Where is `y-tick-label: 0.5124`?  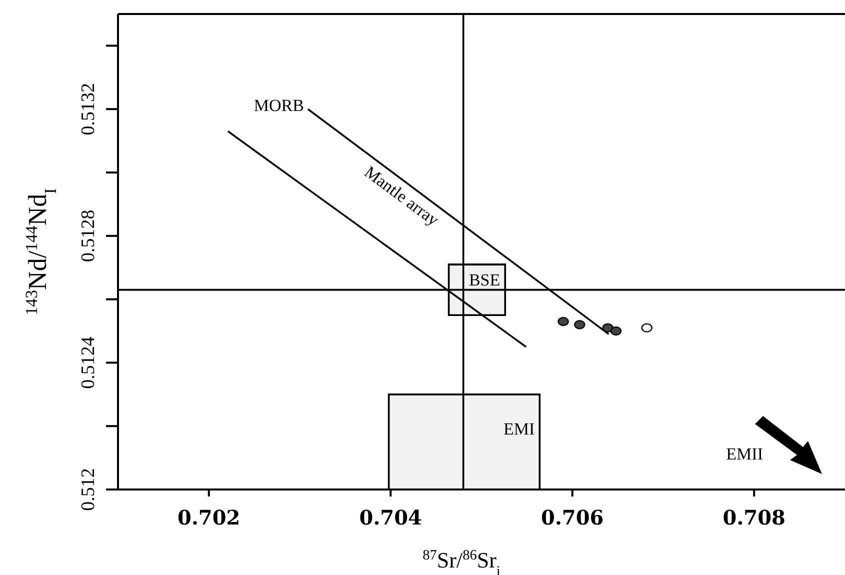 y-tick-label: 0.5124 is located at coordinates (88, 362).